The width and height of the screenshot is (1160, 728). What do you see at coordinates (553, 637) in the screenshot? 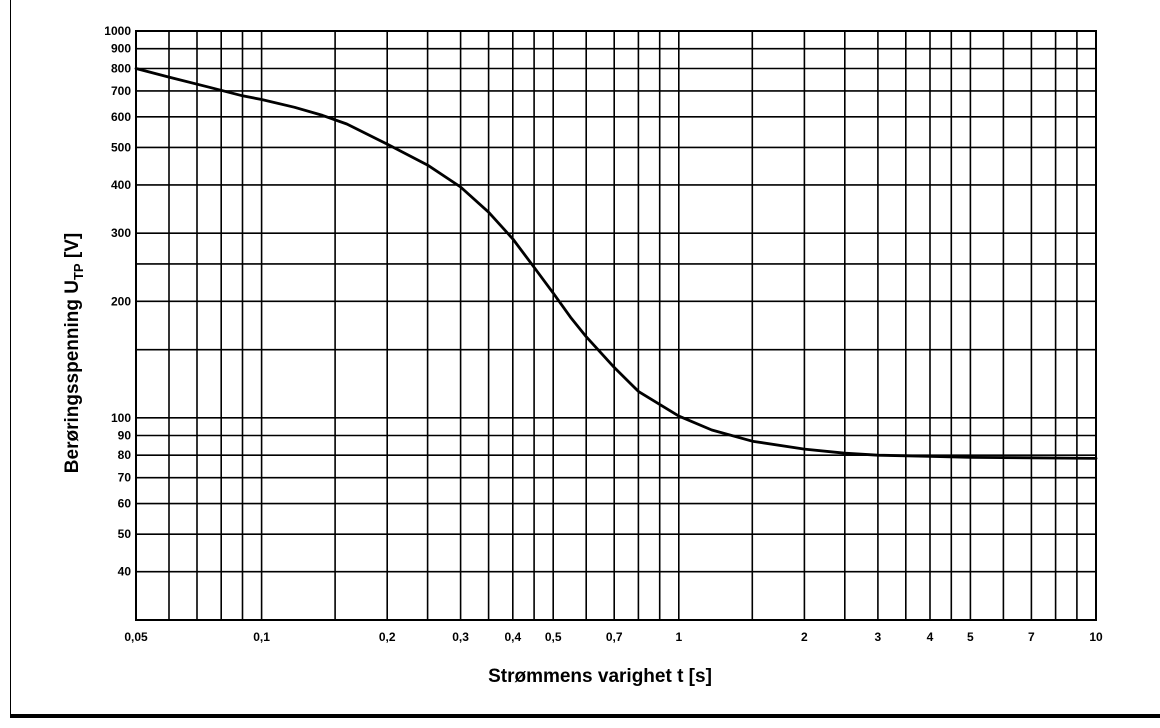
I see `x-tick-label: 0,5` at bounding box center [553, 637].